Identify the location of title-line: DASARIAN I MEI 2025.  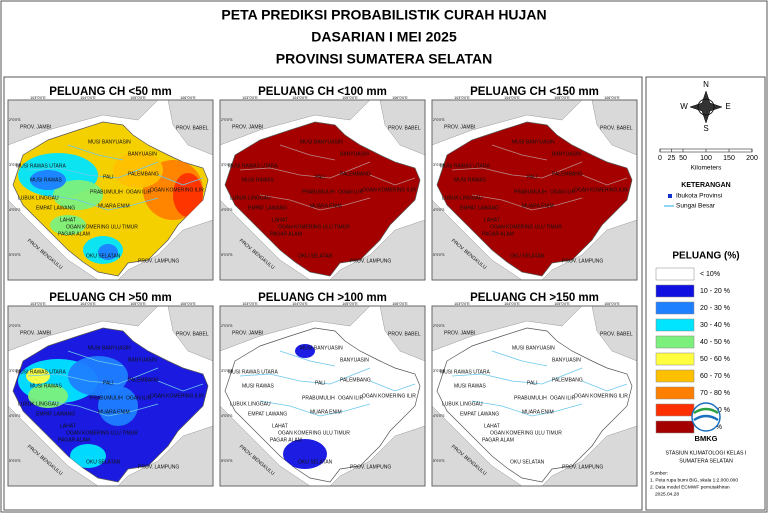
(384, 37).